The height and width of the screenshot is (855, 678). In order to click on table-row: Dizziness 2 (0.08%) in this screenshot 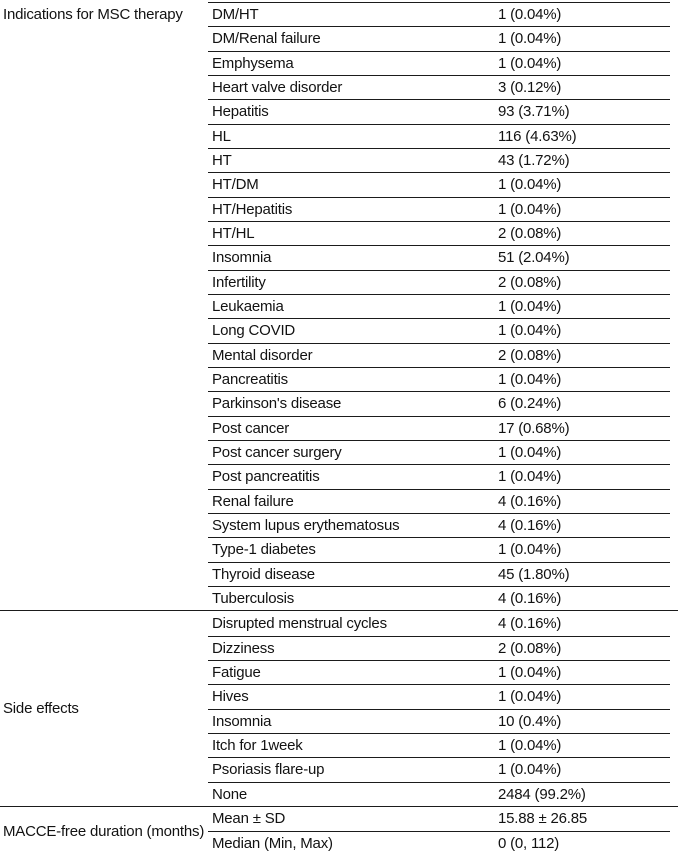, I will do `click(439, 647)`.